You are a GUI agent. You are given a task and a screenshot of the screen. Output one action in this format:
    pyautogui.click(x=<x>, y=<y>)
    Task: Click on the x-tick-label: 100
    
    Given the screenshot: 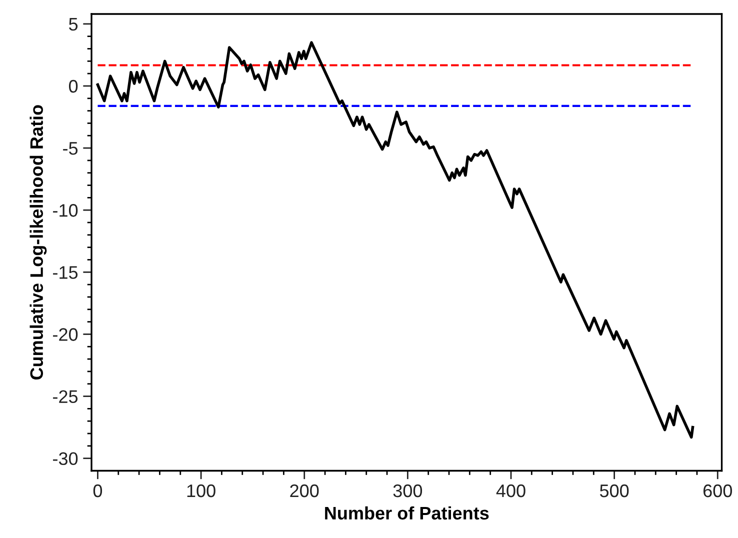 What is the action you would take?
    pyautogui.click(x=201, y=491)
    